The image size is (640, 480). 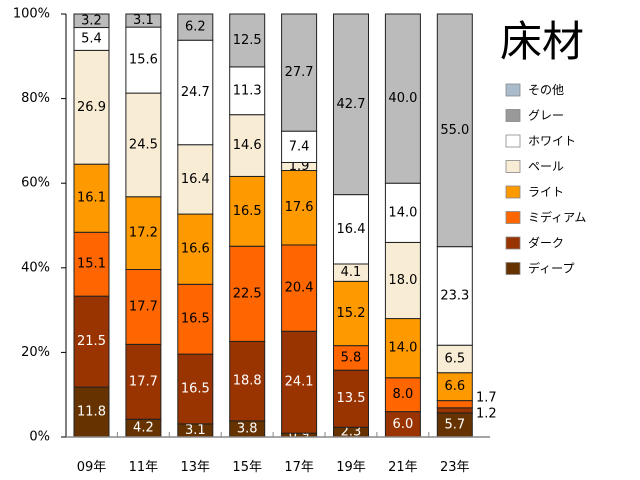 I want to click on data-label: 22.5, so click(x=247, y=293).